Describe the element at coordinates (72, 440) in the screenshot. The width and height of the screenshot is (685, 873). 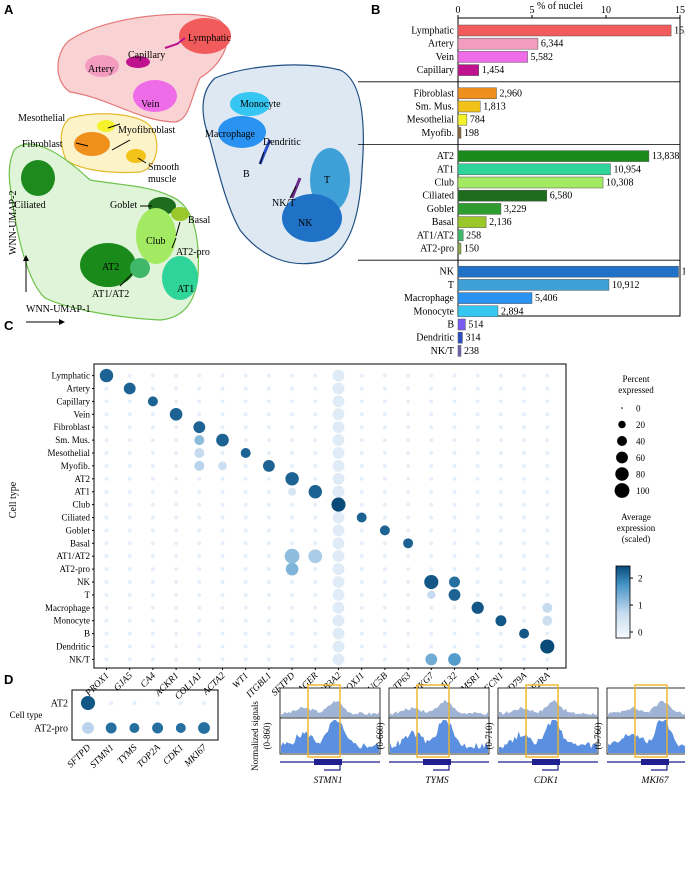
I see `dotplot-row-label: Sm. Mus.` at that location.